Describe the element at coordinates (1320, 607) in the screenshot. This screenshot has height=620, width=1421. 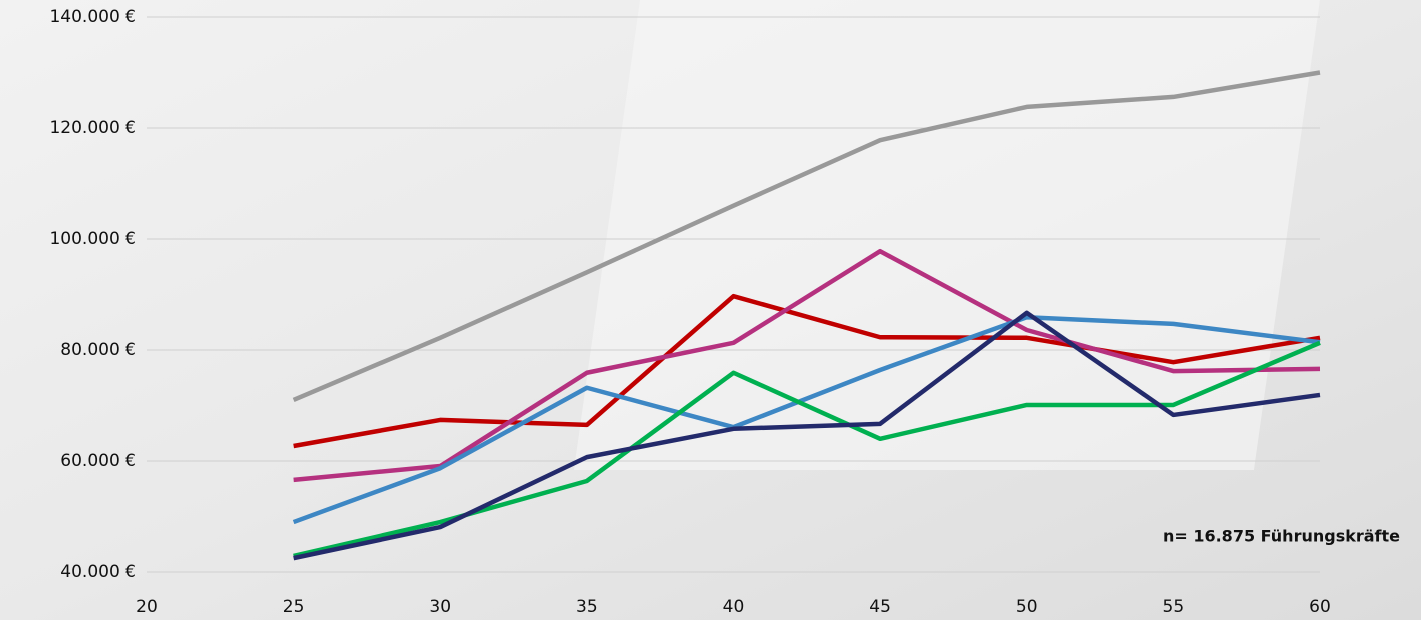
I see `x-tick-label: 60` at that location.